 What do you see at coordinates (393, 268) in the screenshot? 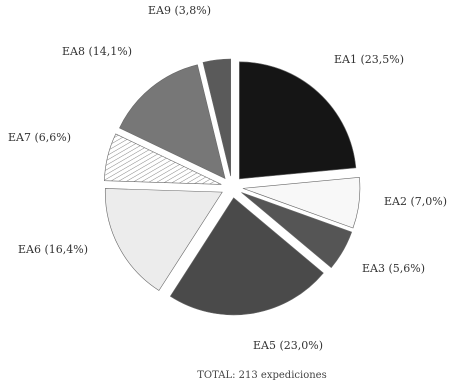
I see `slice-label-ea3: EA3 (5,6%)` at bounding box center [393, 268].